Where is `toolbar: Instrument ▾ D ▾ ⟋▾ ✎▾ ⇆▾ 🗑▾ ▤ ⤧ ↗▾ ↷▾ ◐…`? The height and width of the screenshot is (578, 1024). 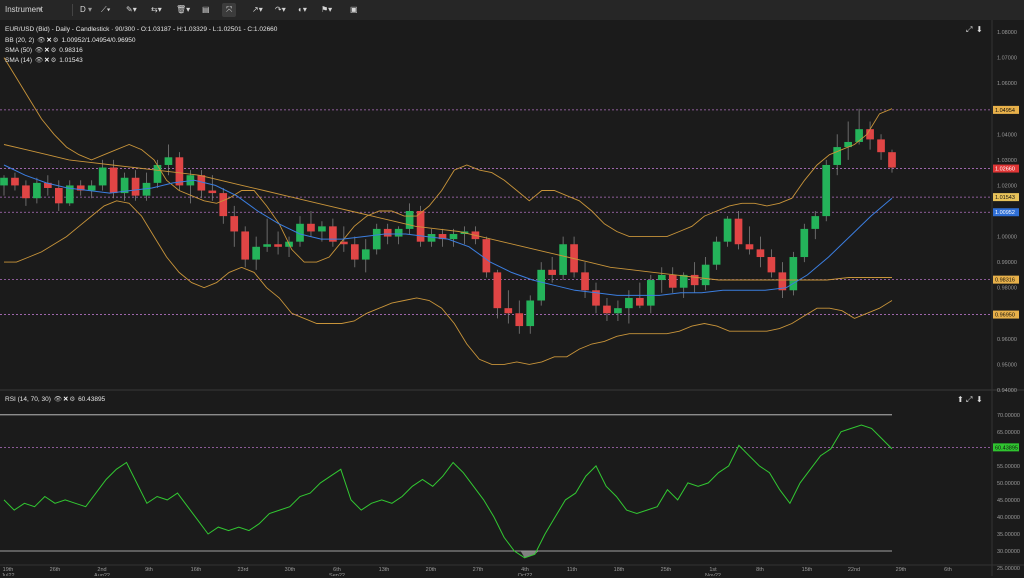
toolbar: Instrument ▾ D ▾ ⟋▾ ✎▾ ⇆▾ 🗑▾ ▤ ⤧ ↗▾ ↷▾ ◐… is located at coordinates (512, 10).